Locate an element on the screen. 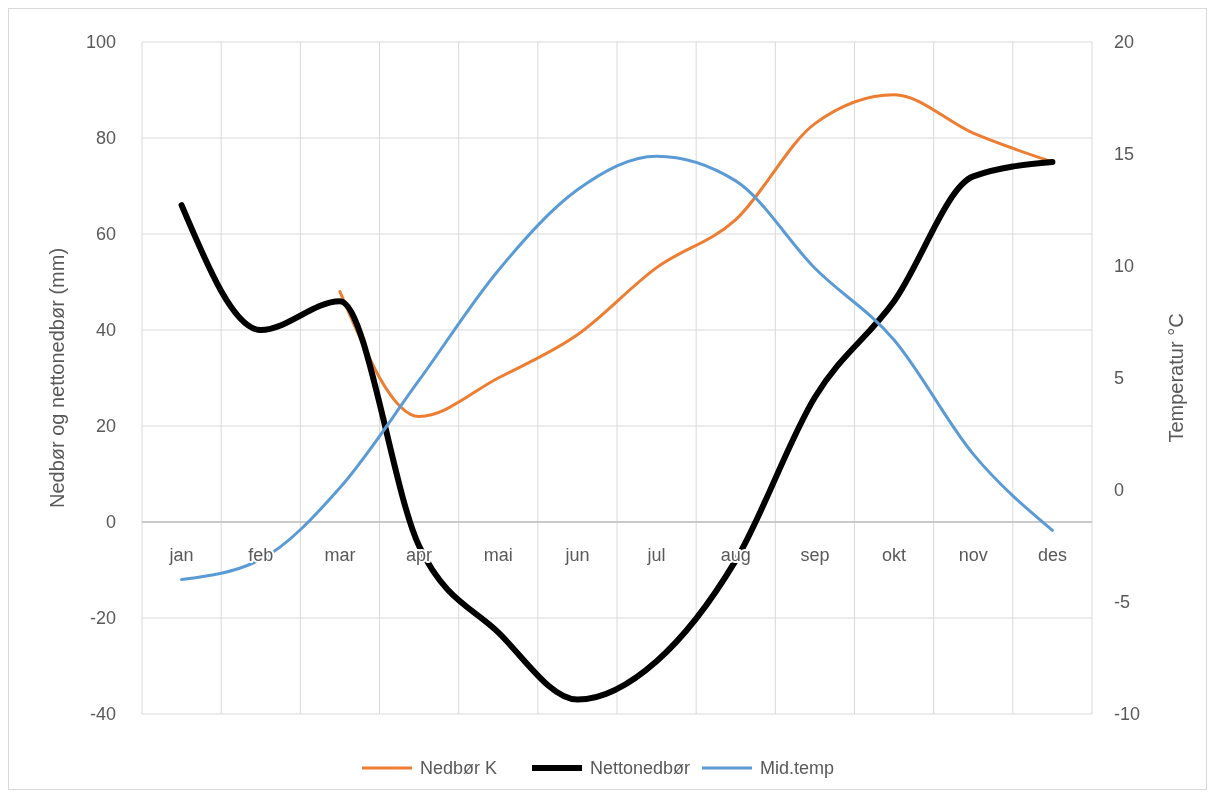 The image size is (1215, 798). y2-tick-label: 20 is located at coordinates (1124, 42).